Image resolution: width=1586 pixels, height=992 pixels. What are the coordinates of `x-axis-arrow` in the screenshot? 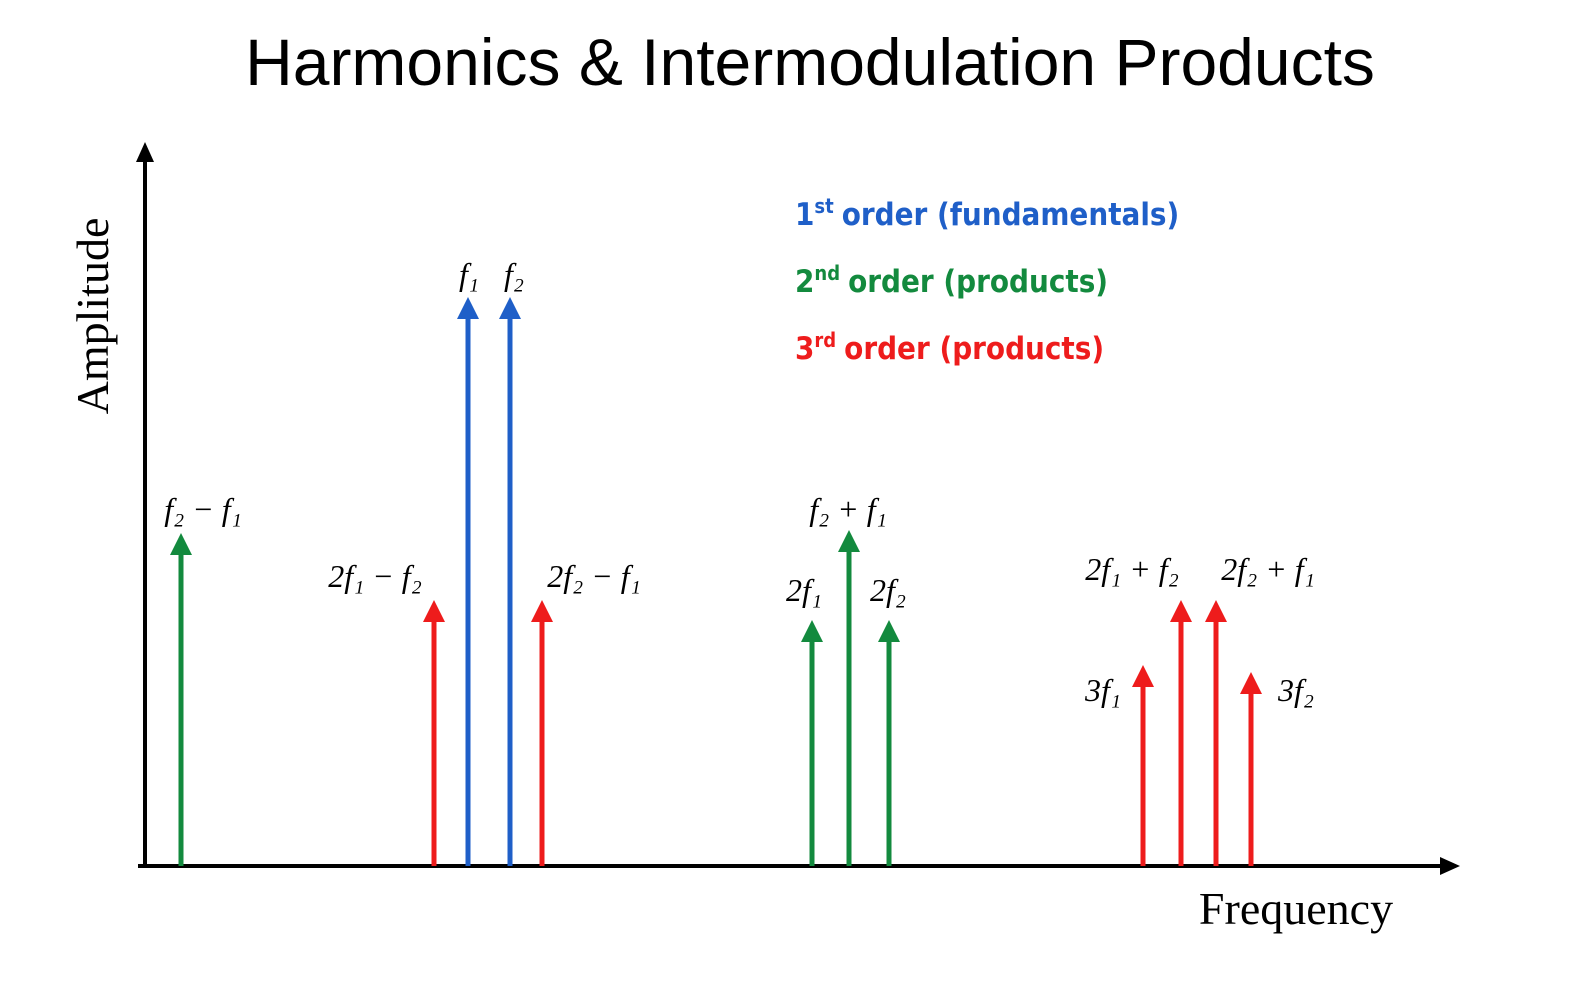 It's located at (1450, 866).